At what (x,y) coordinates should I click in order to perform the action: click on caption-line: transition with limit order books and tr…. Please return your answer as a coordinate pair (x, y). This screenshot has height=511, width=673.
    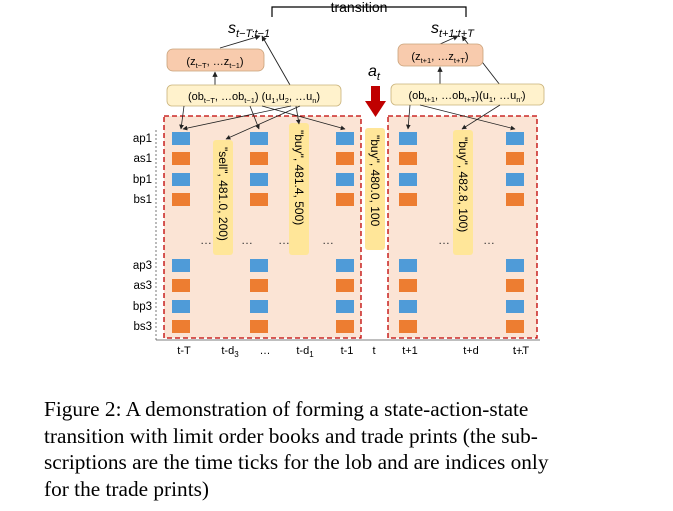
    Looking at the image, I should click on (291, 435).